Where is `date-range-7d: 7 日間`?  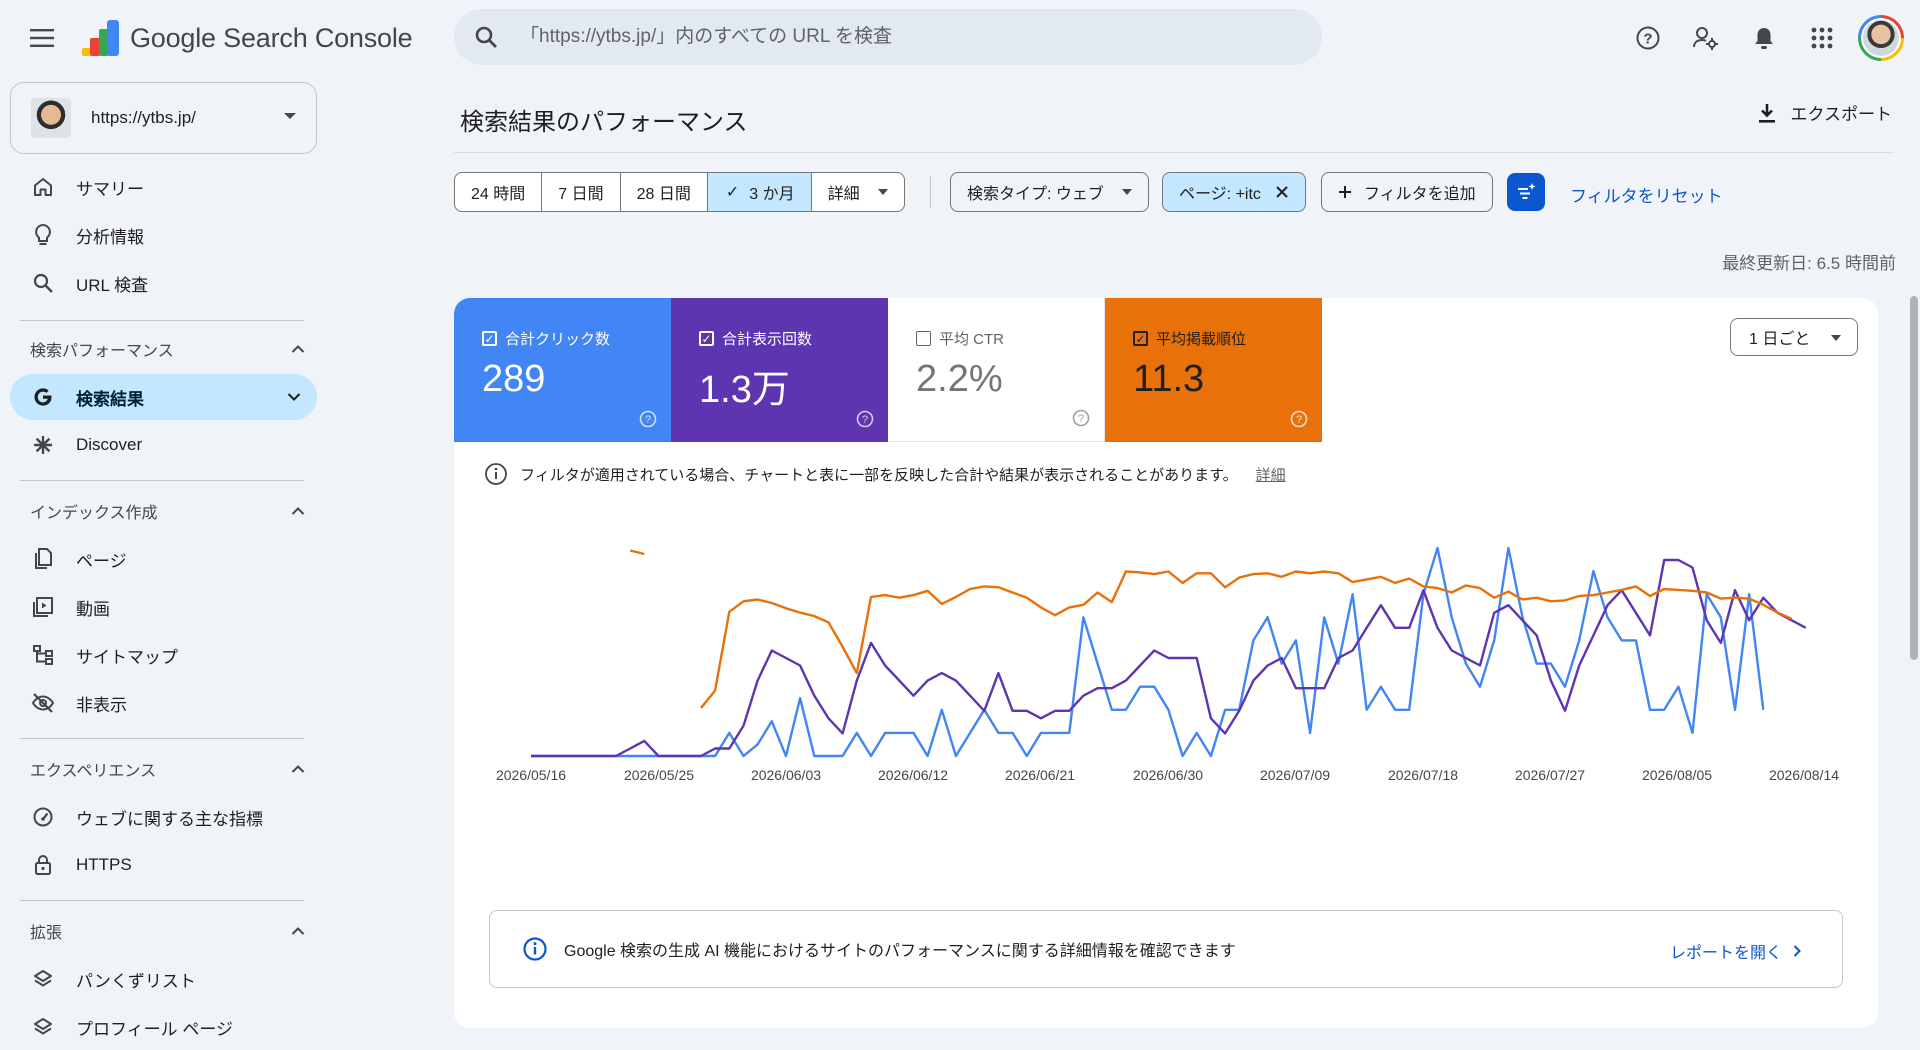
date-range-7d: 7 日間 is located at coordinates (581, 192).